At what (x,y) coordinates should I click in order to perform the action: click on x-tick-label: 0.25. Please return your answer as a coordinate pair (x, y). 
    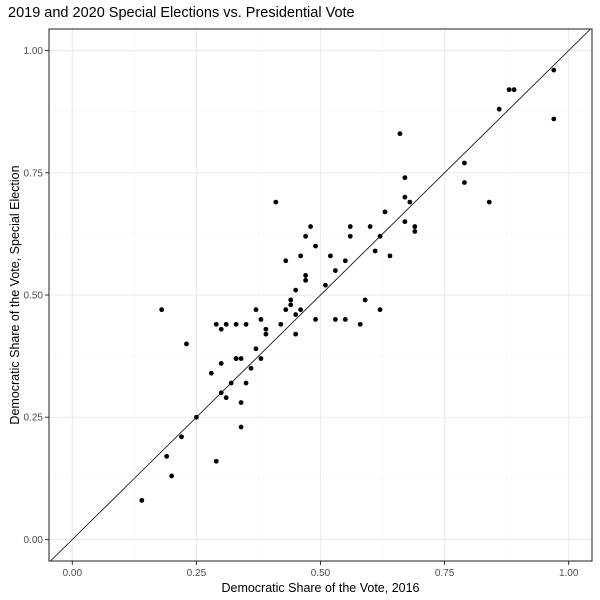
    Looking at the image, I should click on (197, 573).